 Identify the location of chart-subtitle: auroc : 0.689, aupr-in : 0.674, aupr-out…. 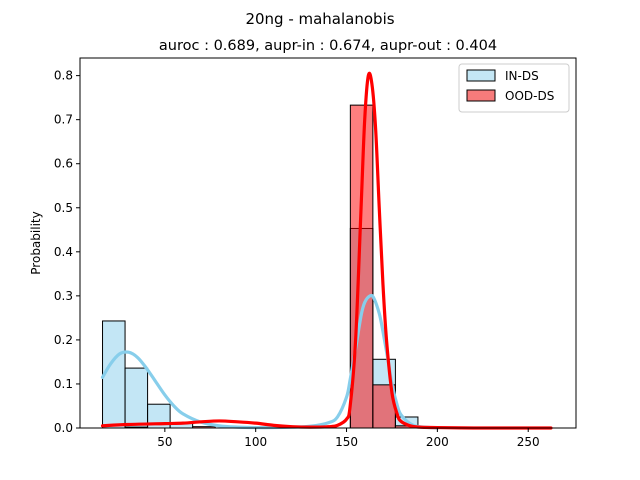
(328, 46).